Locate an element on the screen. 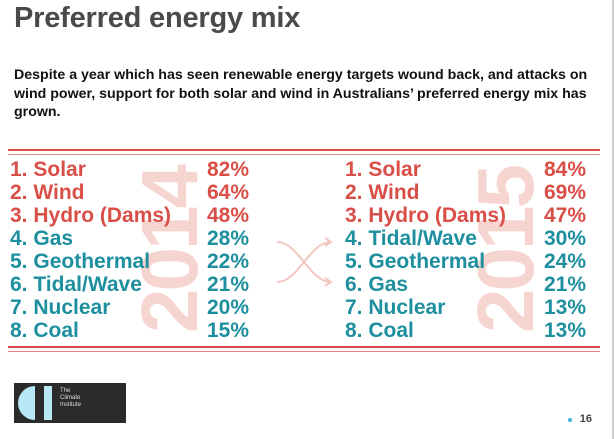 The image size is (614, 439). top-divider-thin is located at coordinates (304, 154).